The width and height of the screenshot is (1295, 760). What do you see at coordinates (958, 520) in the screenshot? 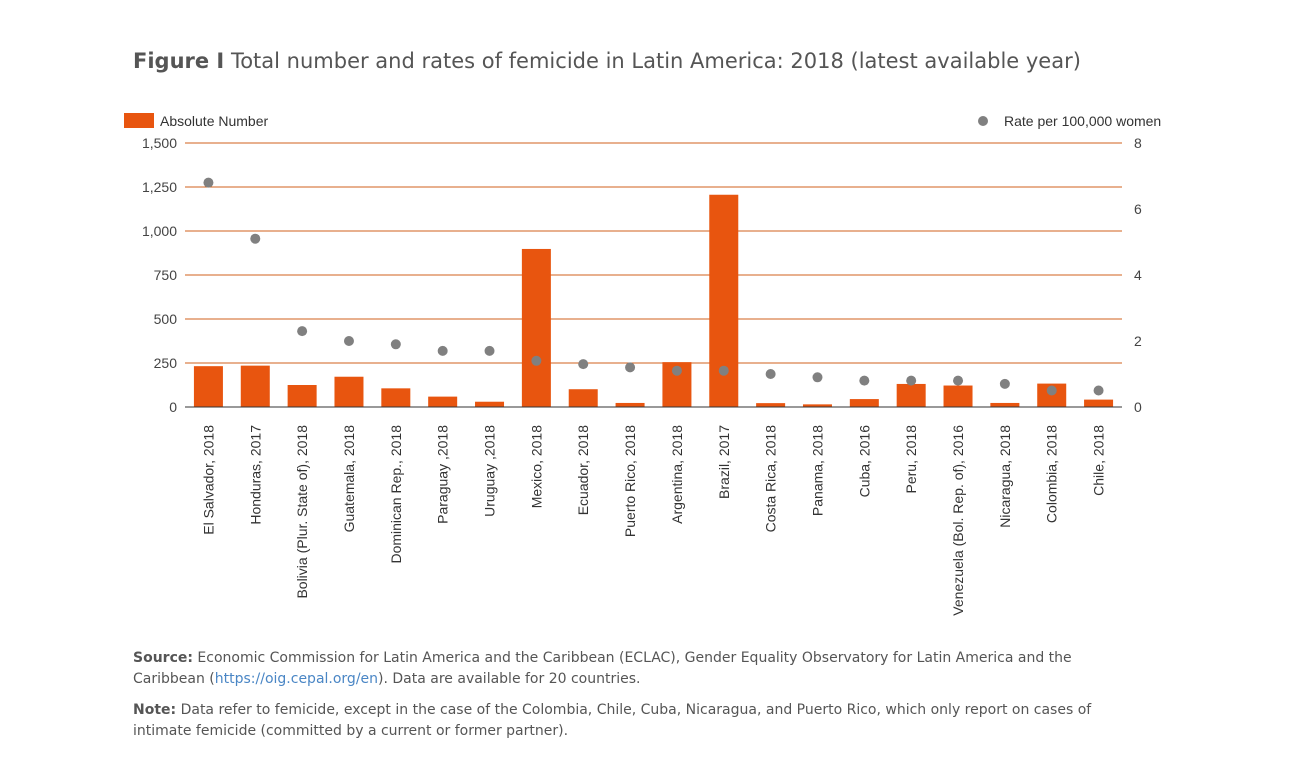
I see `x-tick-label: Venezuela (Bol. Rep. of), 2016` at bounding box center [958, 520].